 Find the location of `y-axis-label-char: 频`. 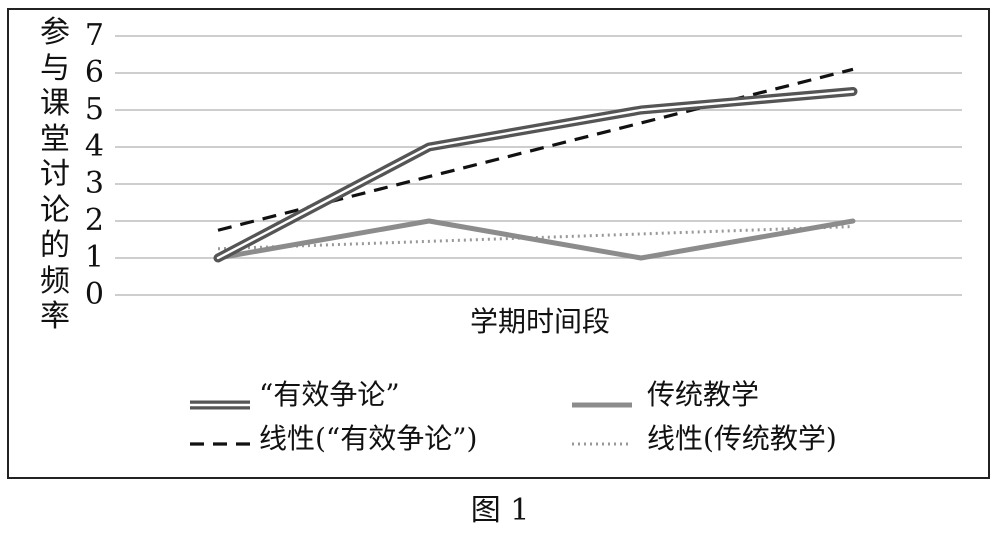

y-axis-label-char: 频 is located at coordinates (55, 281).